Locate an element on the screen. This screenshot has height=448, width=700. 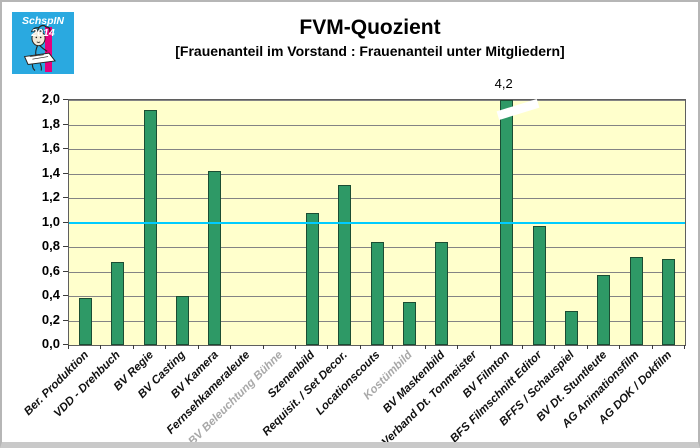
y-axis-tick-label: 0,0 is located at coordinates (50, 343).